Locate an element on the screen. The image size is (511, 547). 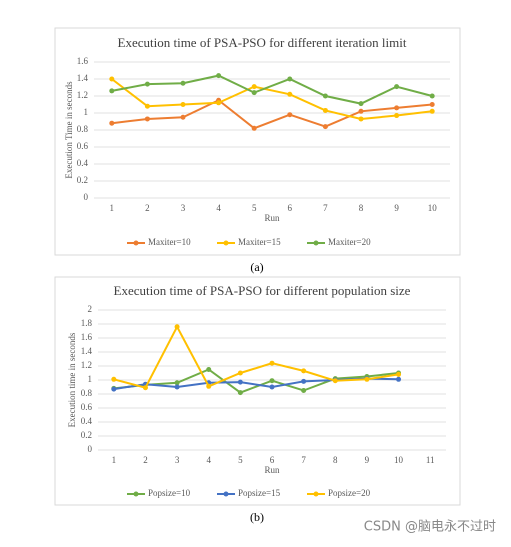
x-tick-label: 10 is located at coordinates (433, 208).